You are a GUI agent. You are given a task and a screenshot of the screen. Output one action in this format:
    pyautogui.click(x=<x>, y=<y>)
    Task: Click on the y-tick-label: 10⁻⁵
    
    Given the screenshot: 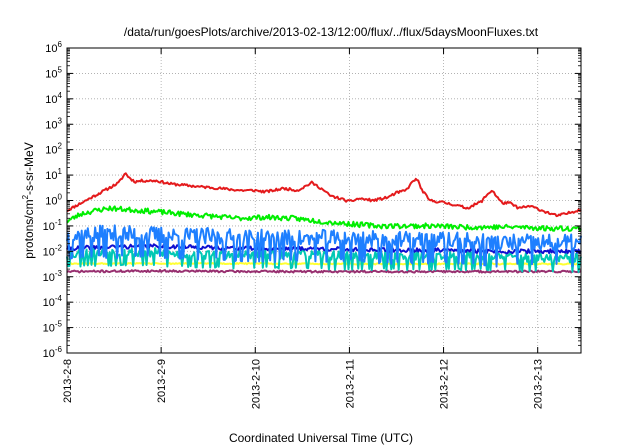 What is the action you would take?
    pyautogui.click(x=53, y=327)
    